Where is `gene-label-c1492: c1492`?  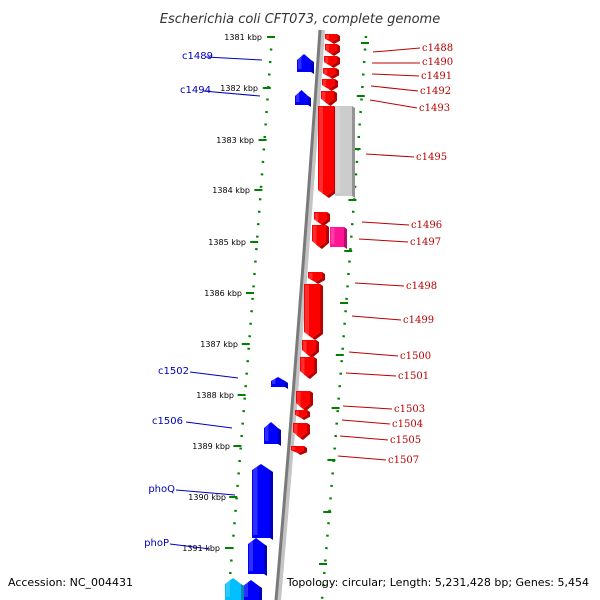
gene-label-c1492: c1492 is located at coordinates (435, 91).